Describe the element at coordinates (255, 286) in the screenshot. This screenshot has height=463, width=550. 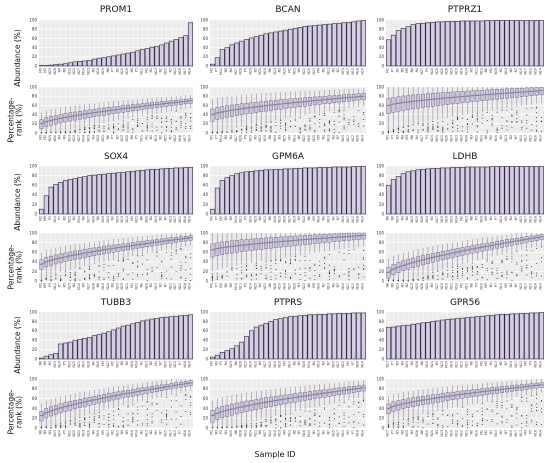
I see `box-x-tick-label: N25` at that location.